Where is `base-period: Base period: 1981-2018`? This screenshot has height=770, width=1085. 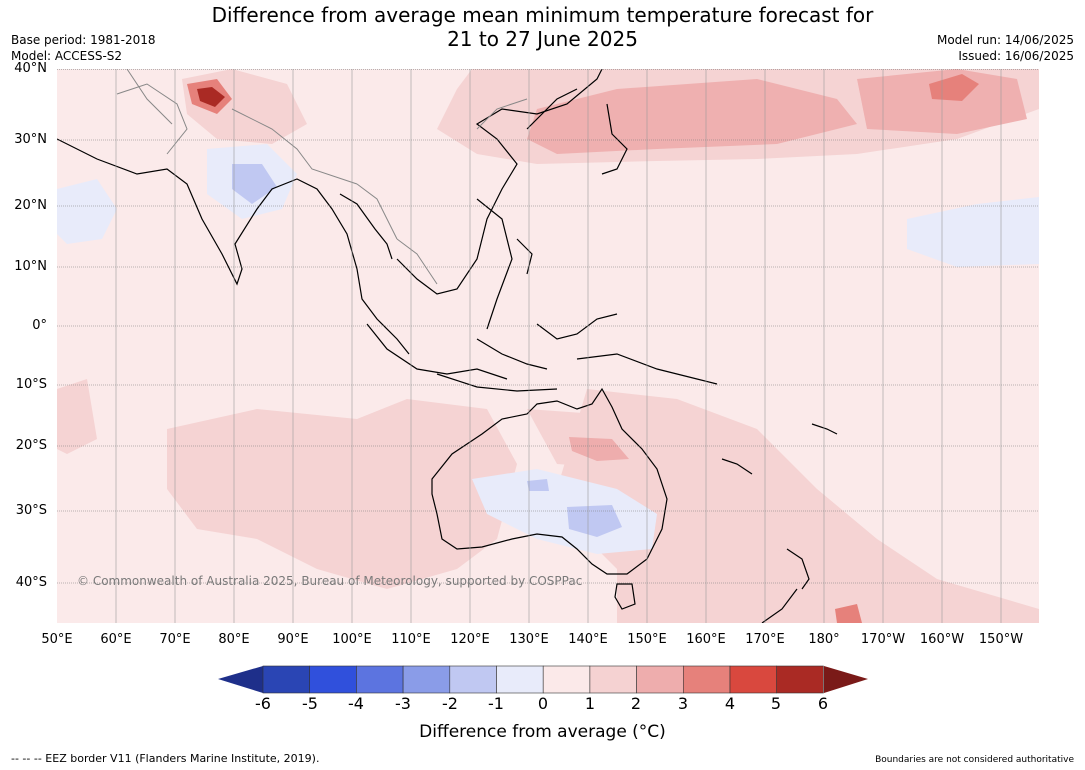
base-period: Base period: 1981-2018 is located at coordinates (83, 40).